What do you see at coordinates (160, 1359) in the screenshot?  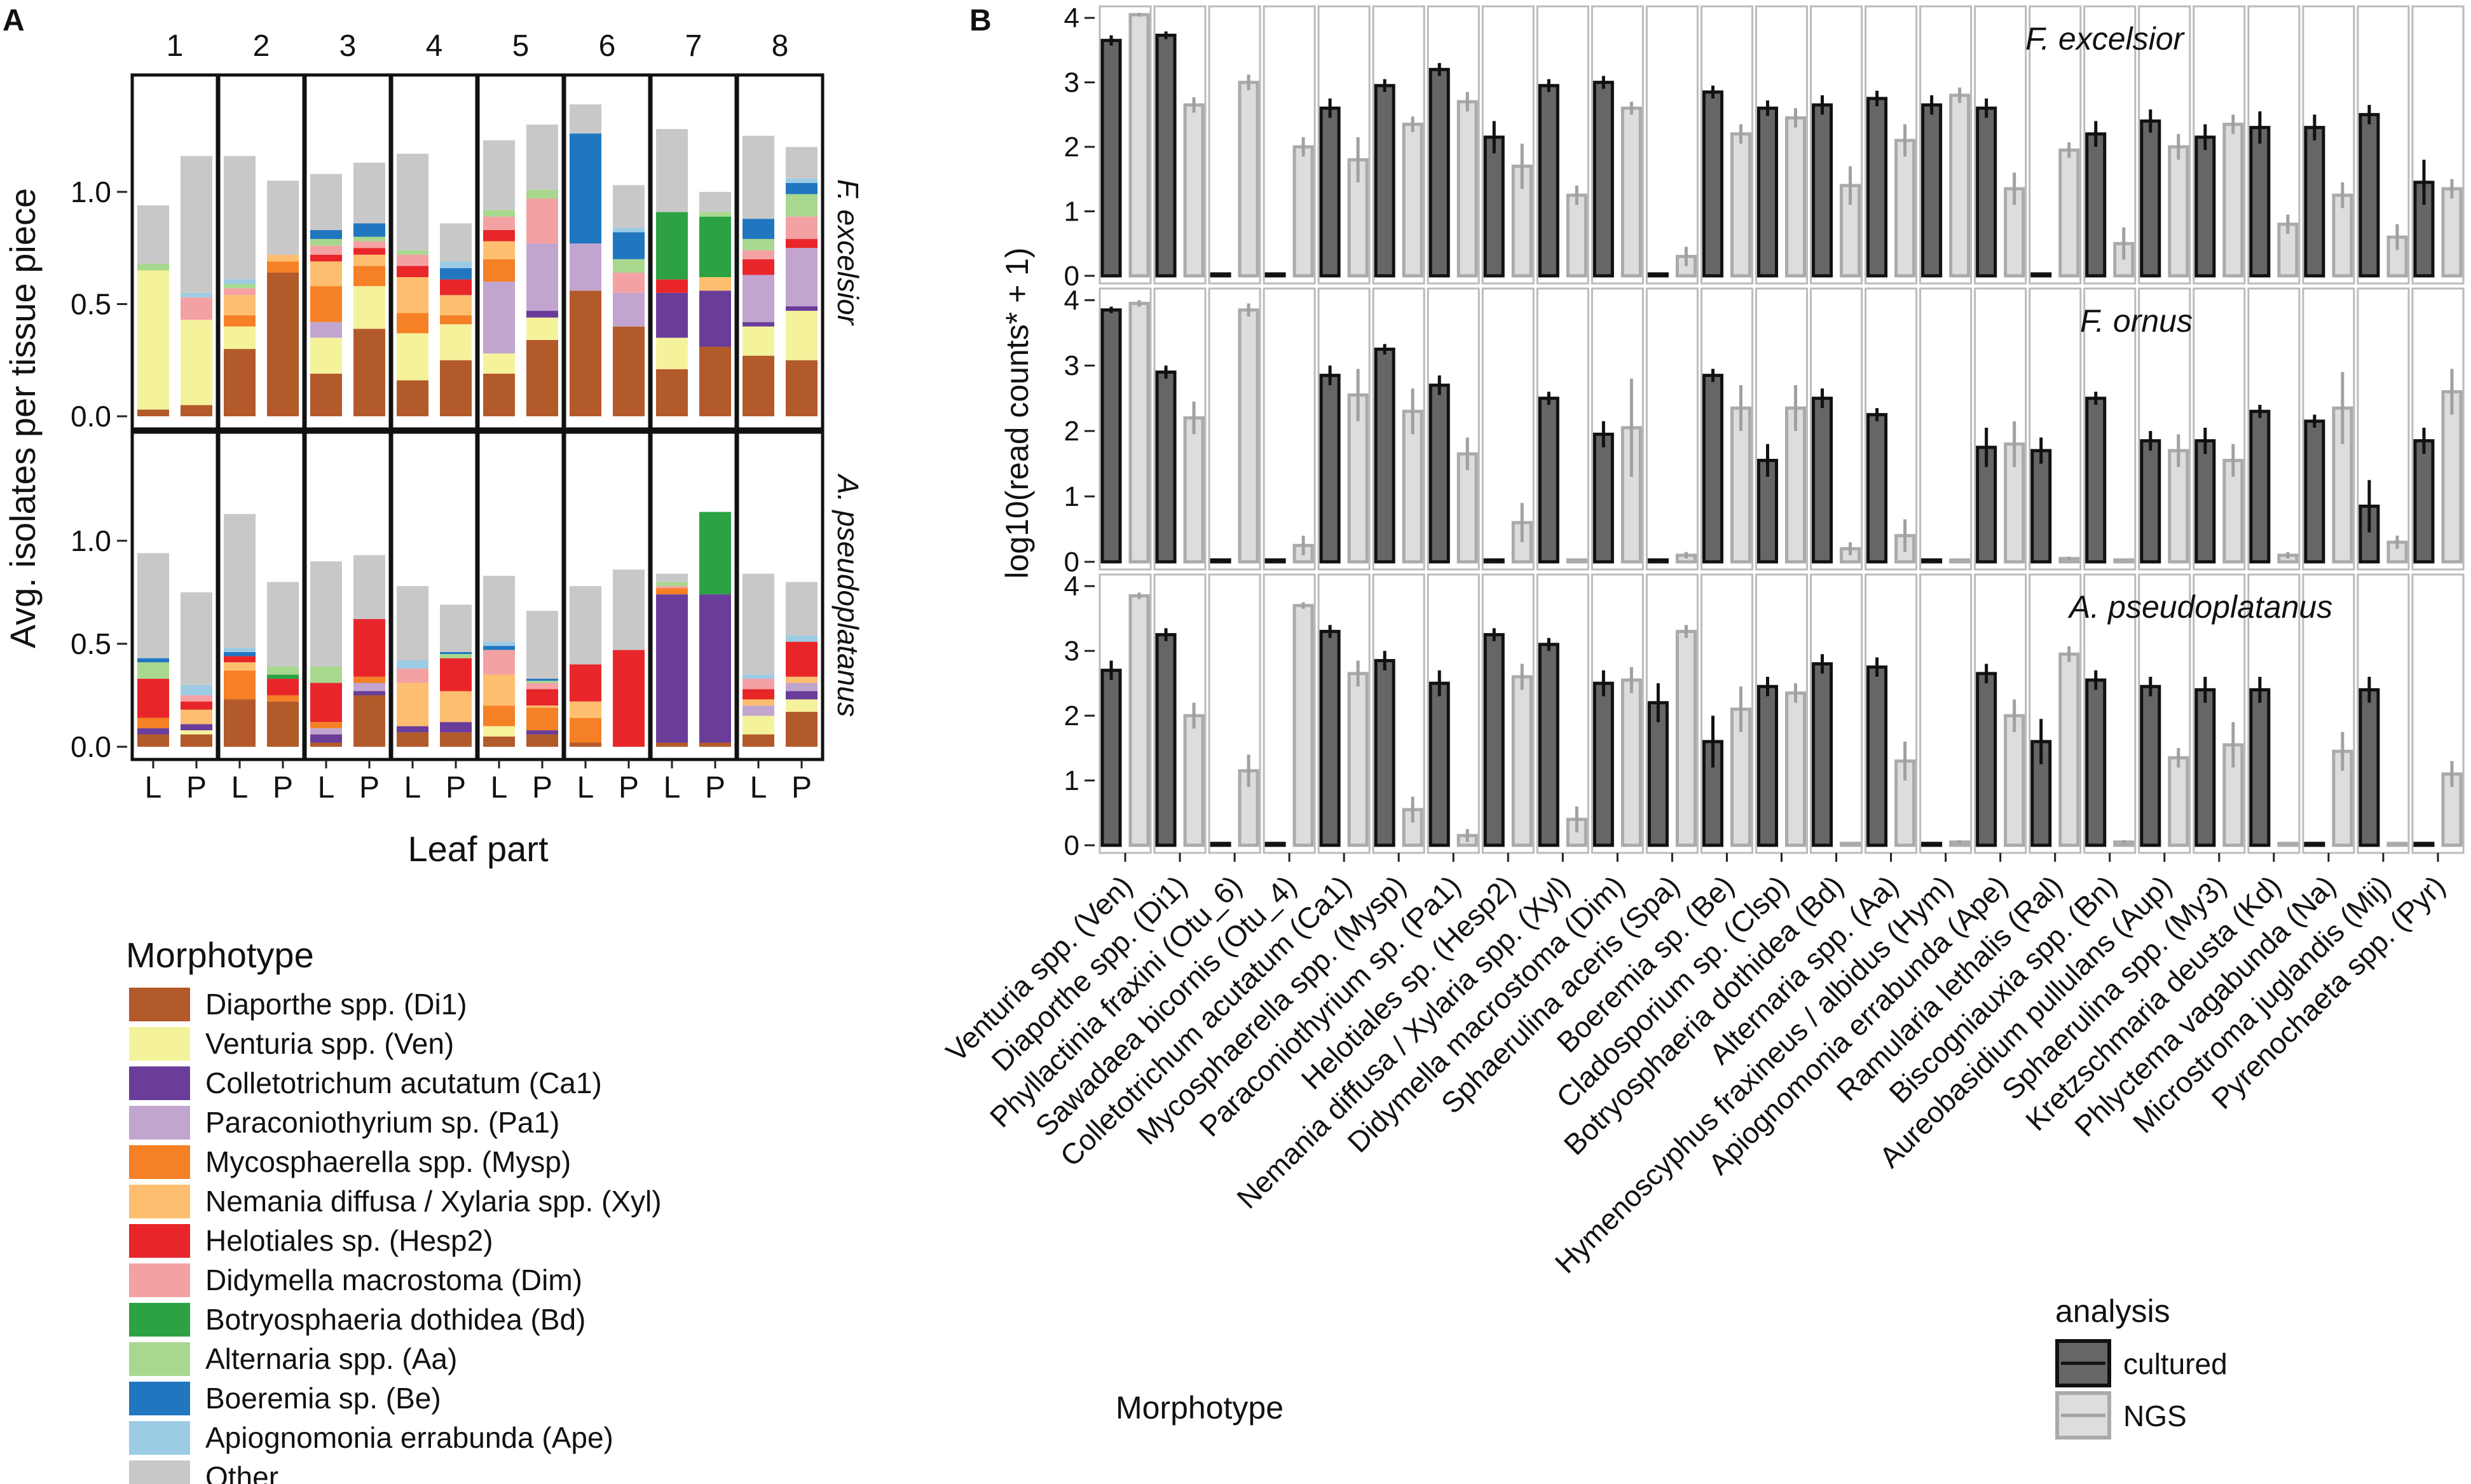 I see `legend-swatch-alternaria-spp-aa` at bounding box center [160, 1359].